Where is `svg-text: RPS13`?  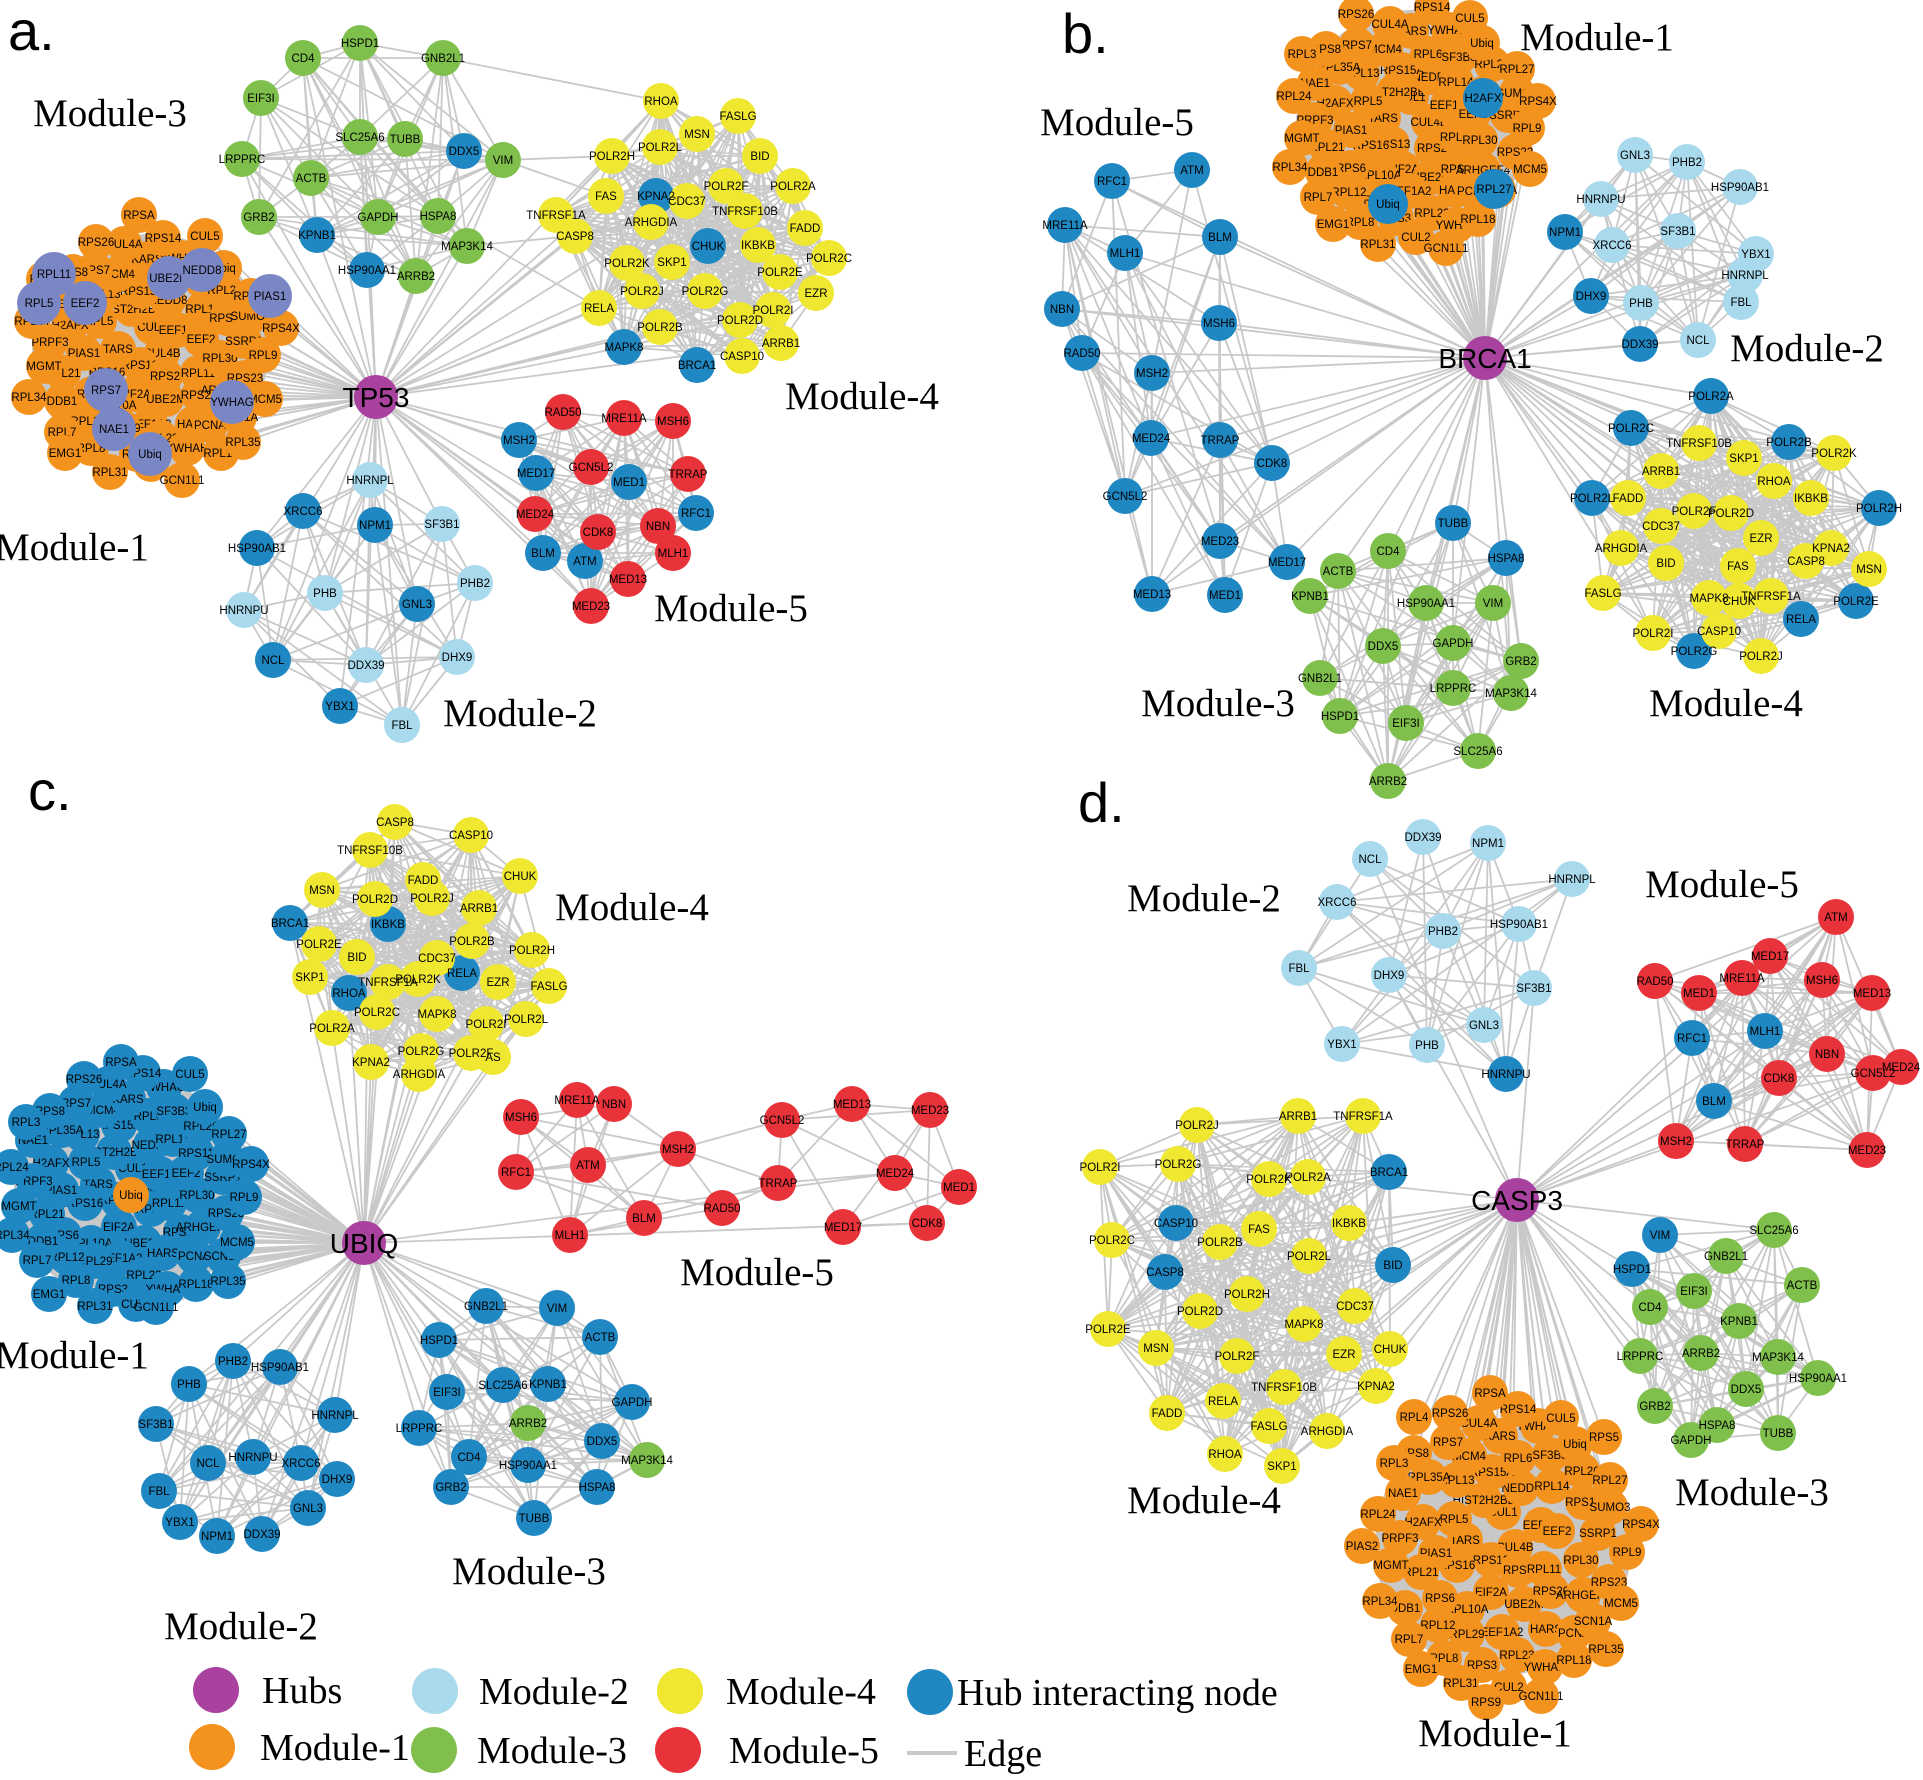 svg-text: RPS13 is located at coordinates (1491, 1561).